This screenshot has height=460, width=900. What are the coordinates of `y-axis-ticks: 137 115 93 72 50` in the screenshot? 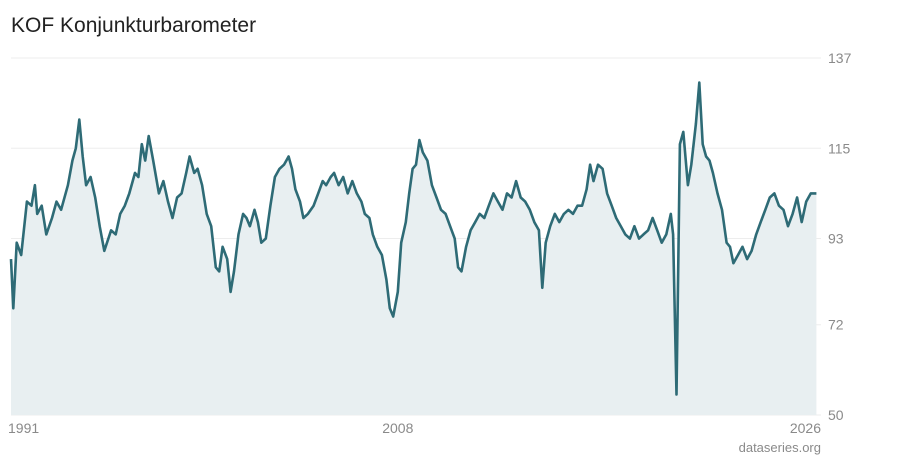 It's located at (840, 236).